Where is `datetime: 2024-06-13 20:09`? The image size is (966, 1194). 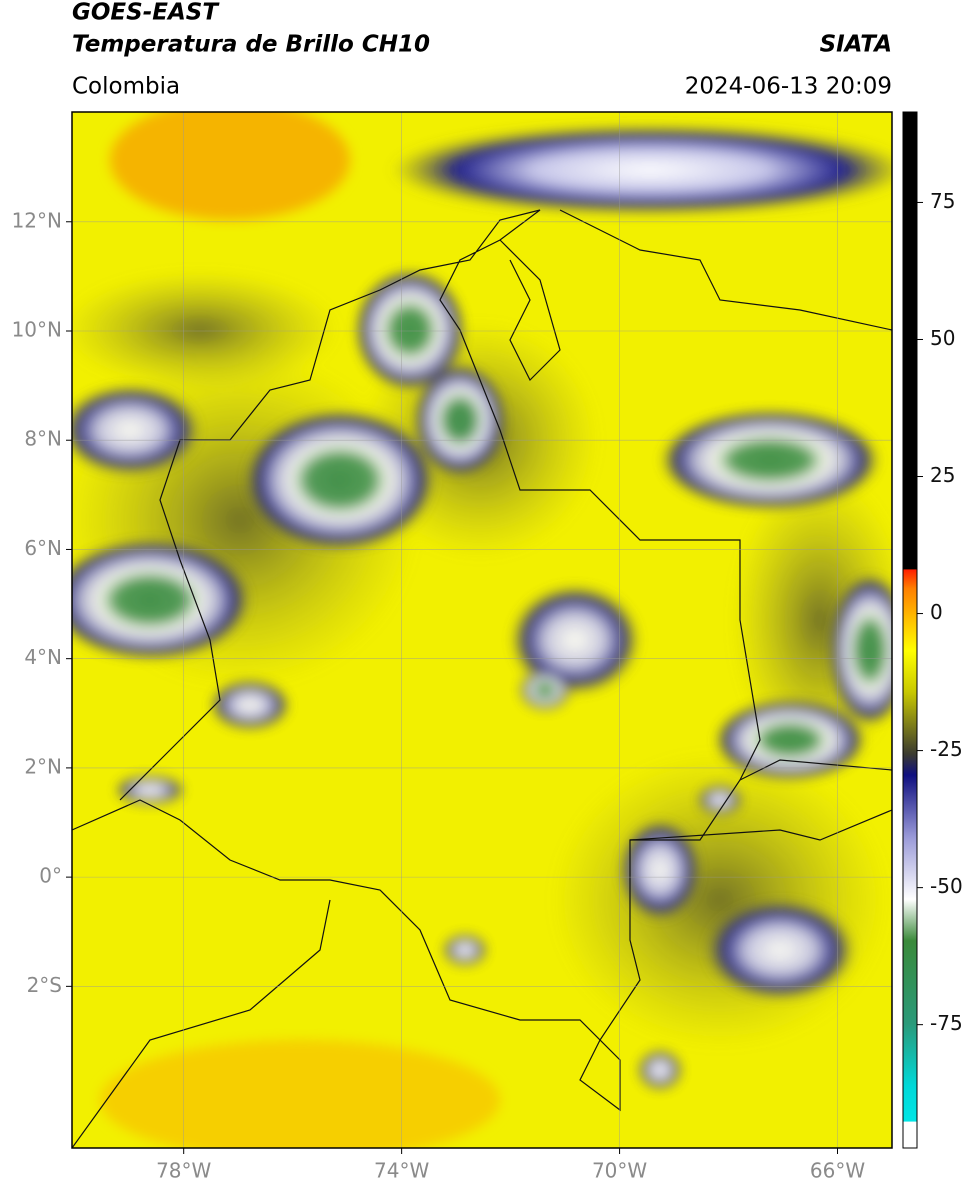 datetime: 2024-06-13 20:09 is located at coordinates (788, 87).